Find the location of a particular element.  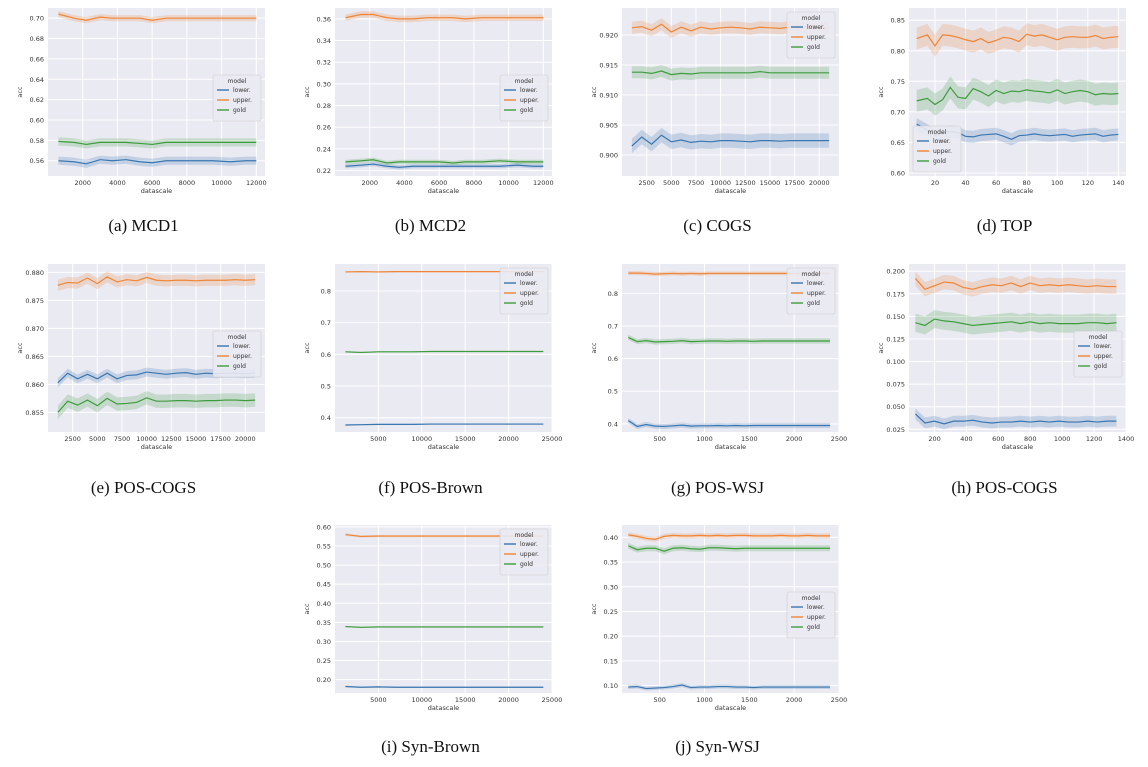

y-tick-label: 0.80 is located at coordinates (898, 51).